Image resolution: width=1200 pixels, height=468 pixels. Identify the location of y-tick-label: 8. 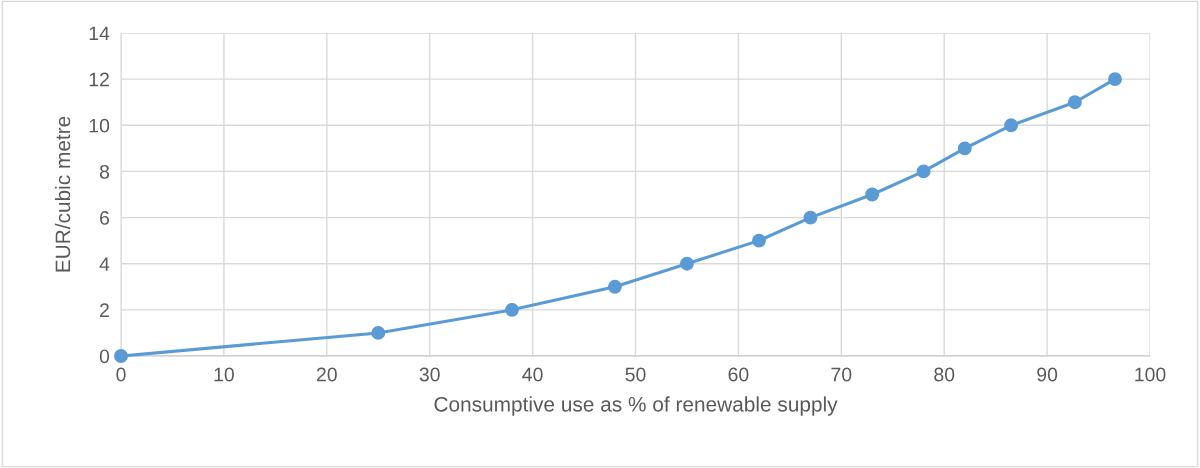
(104, 171).